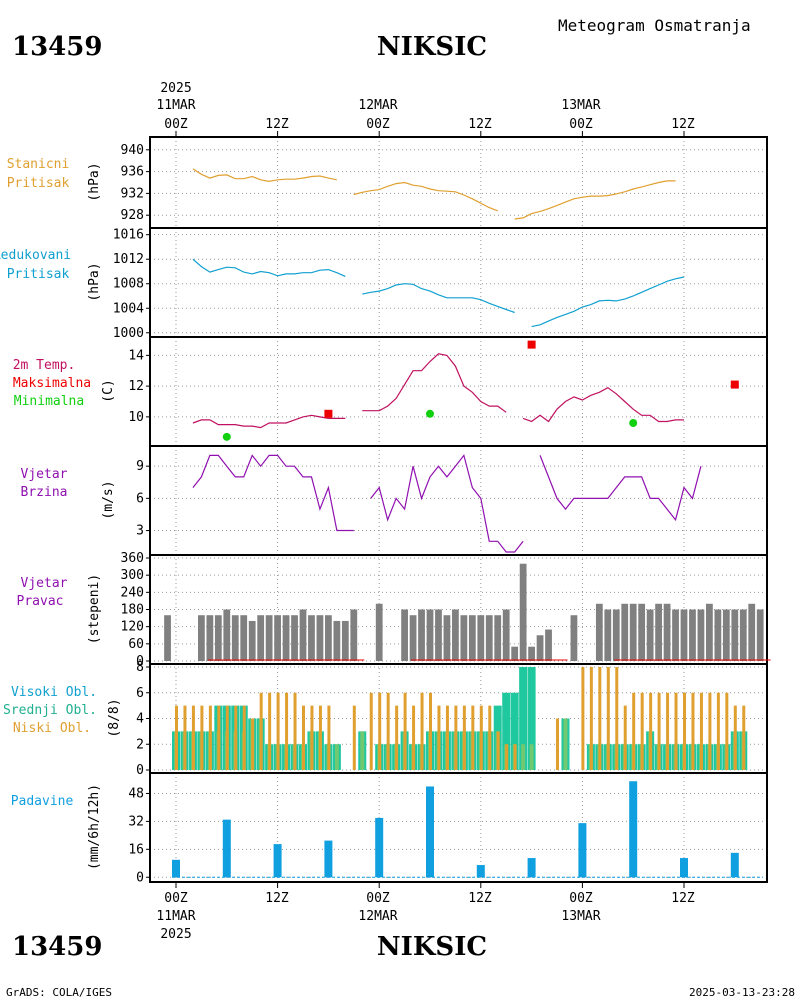 Image resolution: width=800 pixels, height=1000 pixels. I want to click on y-tick-label: 60, so click(136, 644).